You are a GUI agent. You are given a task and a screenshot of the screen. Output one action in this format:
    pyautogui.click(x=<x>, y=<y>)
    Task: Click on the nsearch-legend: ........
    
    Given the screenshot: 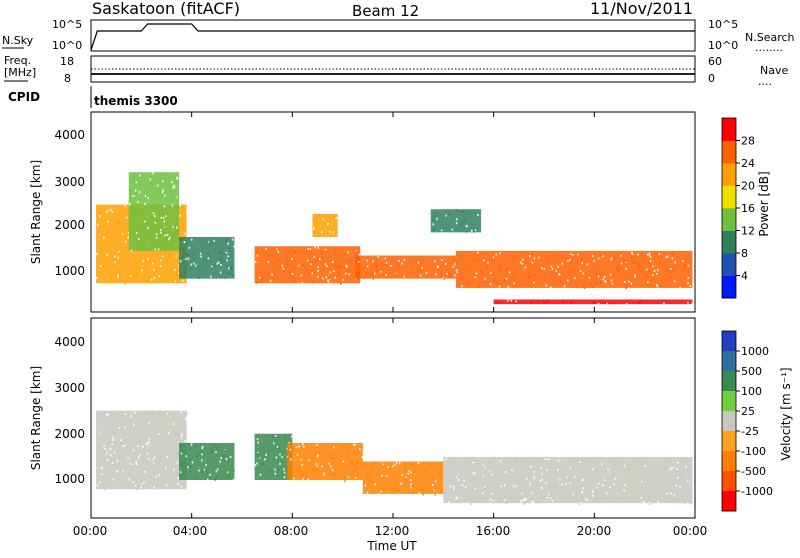 What is the action you would take?
    pyautogui.click(x=769, y=47)
    